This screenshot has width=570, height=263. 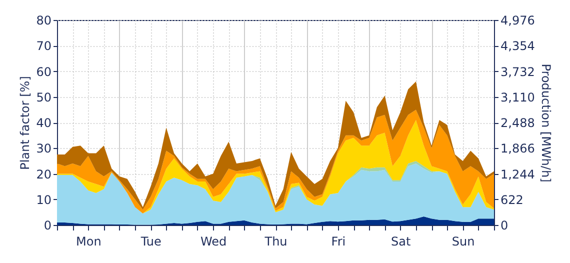 I want to click on y-tick-label: 50, so click(x=44, y=97).